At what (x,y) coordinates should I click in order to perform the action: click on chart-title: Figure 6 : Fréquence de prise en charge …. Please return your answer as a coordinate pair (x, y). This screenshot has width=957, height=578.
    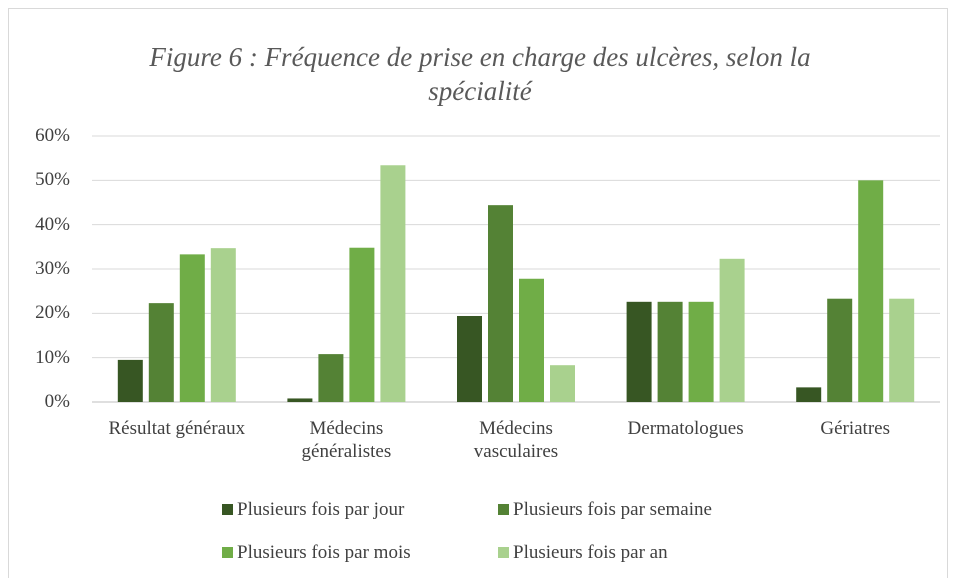
    Looking at the image, I should click on (480, 74).